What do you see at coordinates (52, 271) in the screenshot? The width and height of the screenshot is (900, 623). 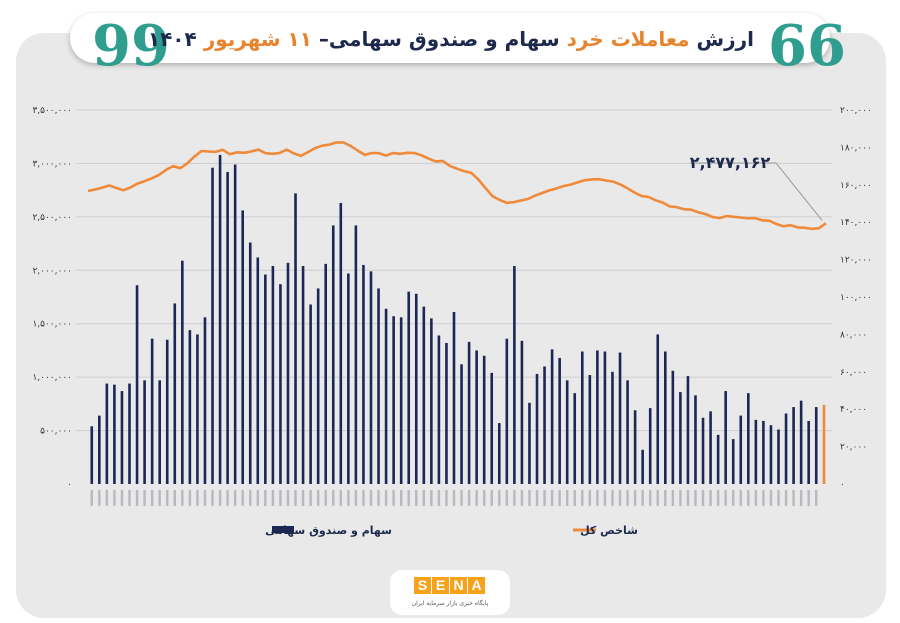 I see `left-axis-tick-label: ۲,۰۰۰,۰۰۰` at bounding box center [52, 271].